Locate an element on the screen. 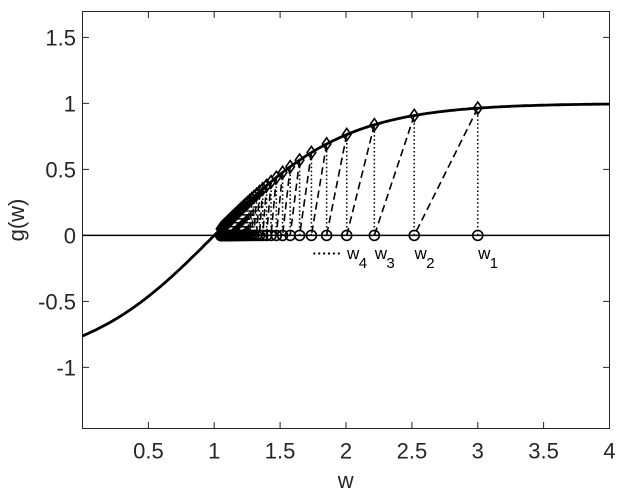  svg-text: g(w) is located at coordinates (16, 220).